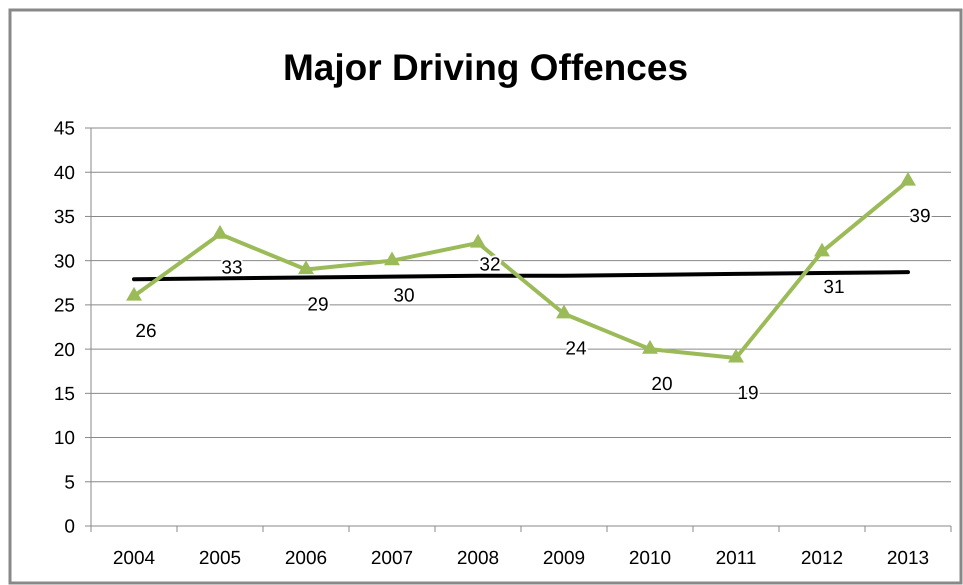 The height and width of the screenshot is (585, 963). I want to click on y-tick-label: 45, so click(64, 129).